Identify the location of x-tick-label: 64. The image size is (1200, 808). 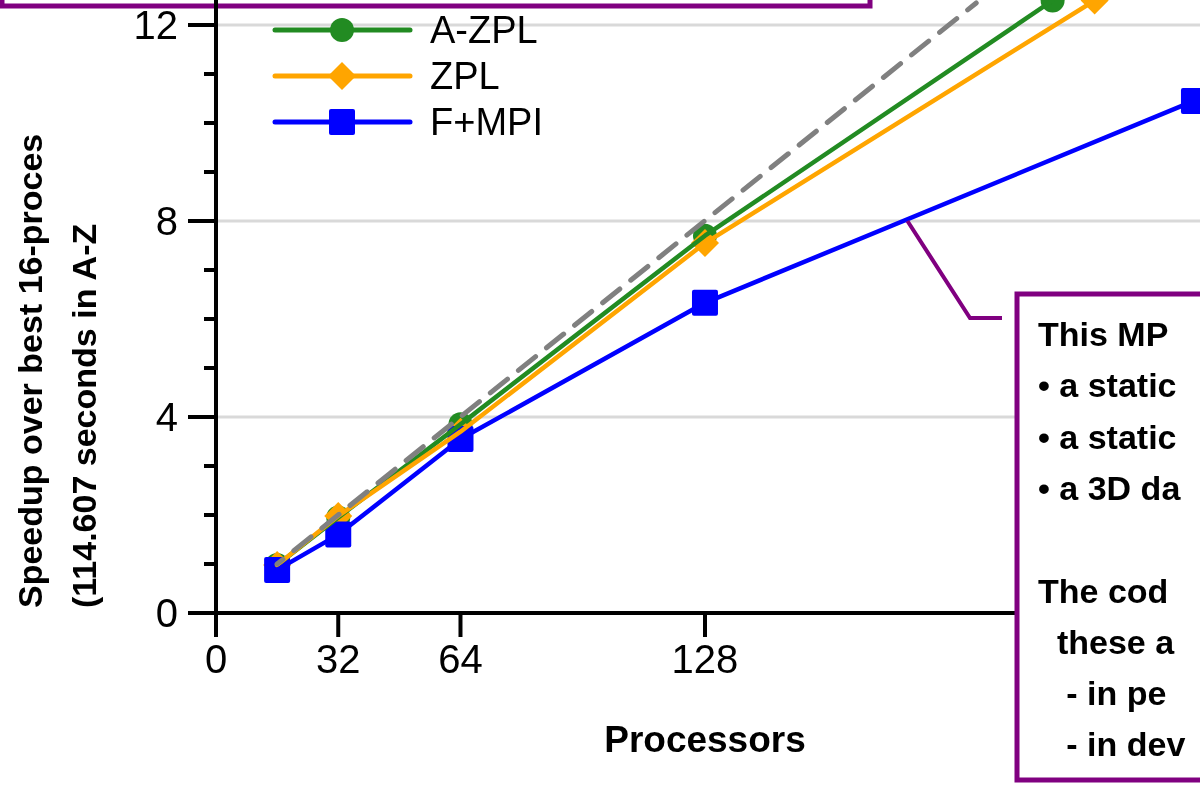
(460, 659).